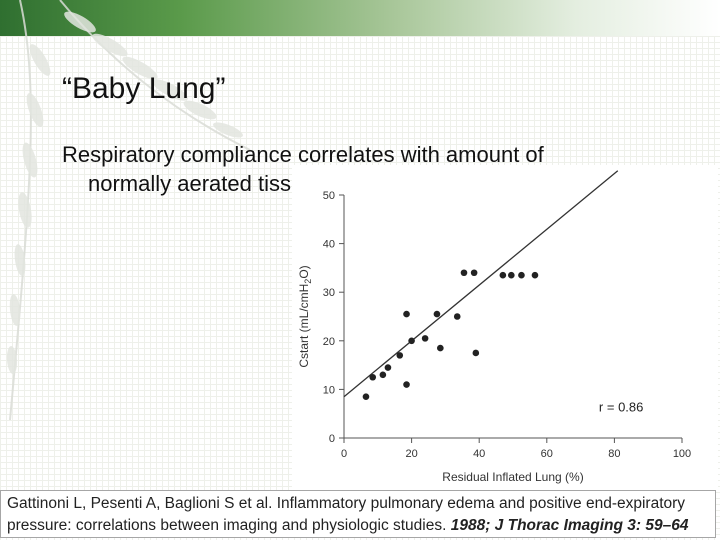 The height and width of the screenshot is (540, 720). I want to click on y-tick-label: 40, so click(329, 245).